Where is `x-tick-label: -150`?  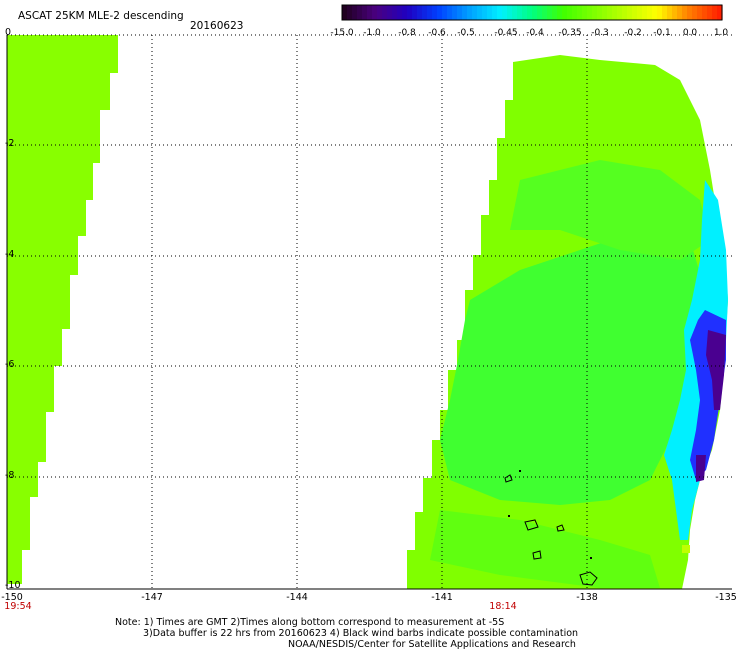
x-tick-label: -150 is located at coordinates (12, 597).